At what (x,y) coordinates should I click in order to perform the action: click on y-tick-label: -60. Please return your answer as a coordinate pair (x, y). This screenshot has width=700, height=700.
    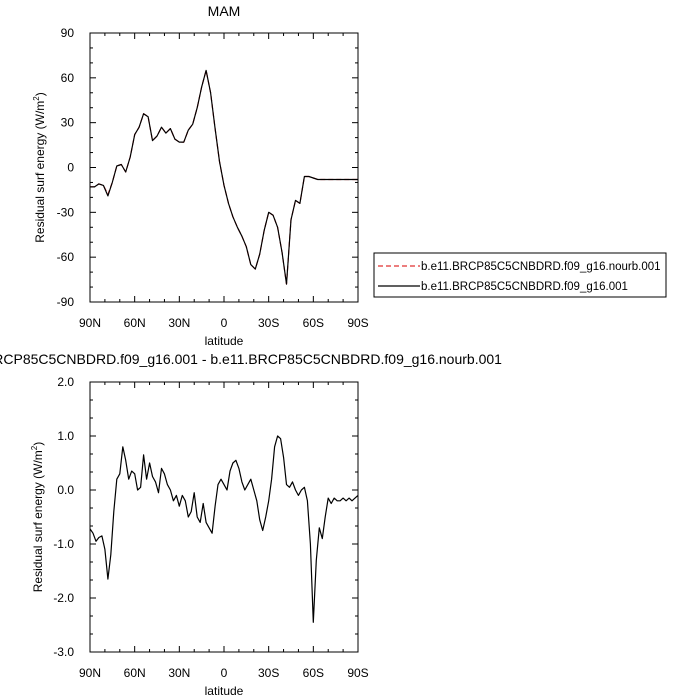
    Looking at the image, I should click on (66, 257).